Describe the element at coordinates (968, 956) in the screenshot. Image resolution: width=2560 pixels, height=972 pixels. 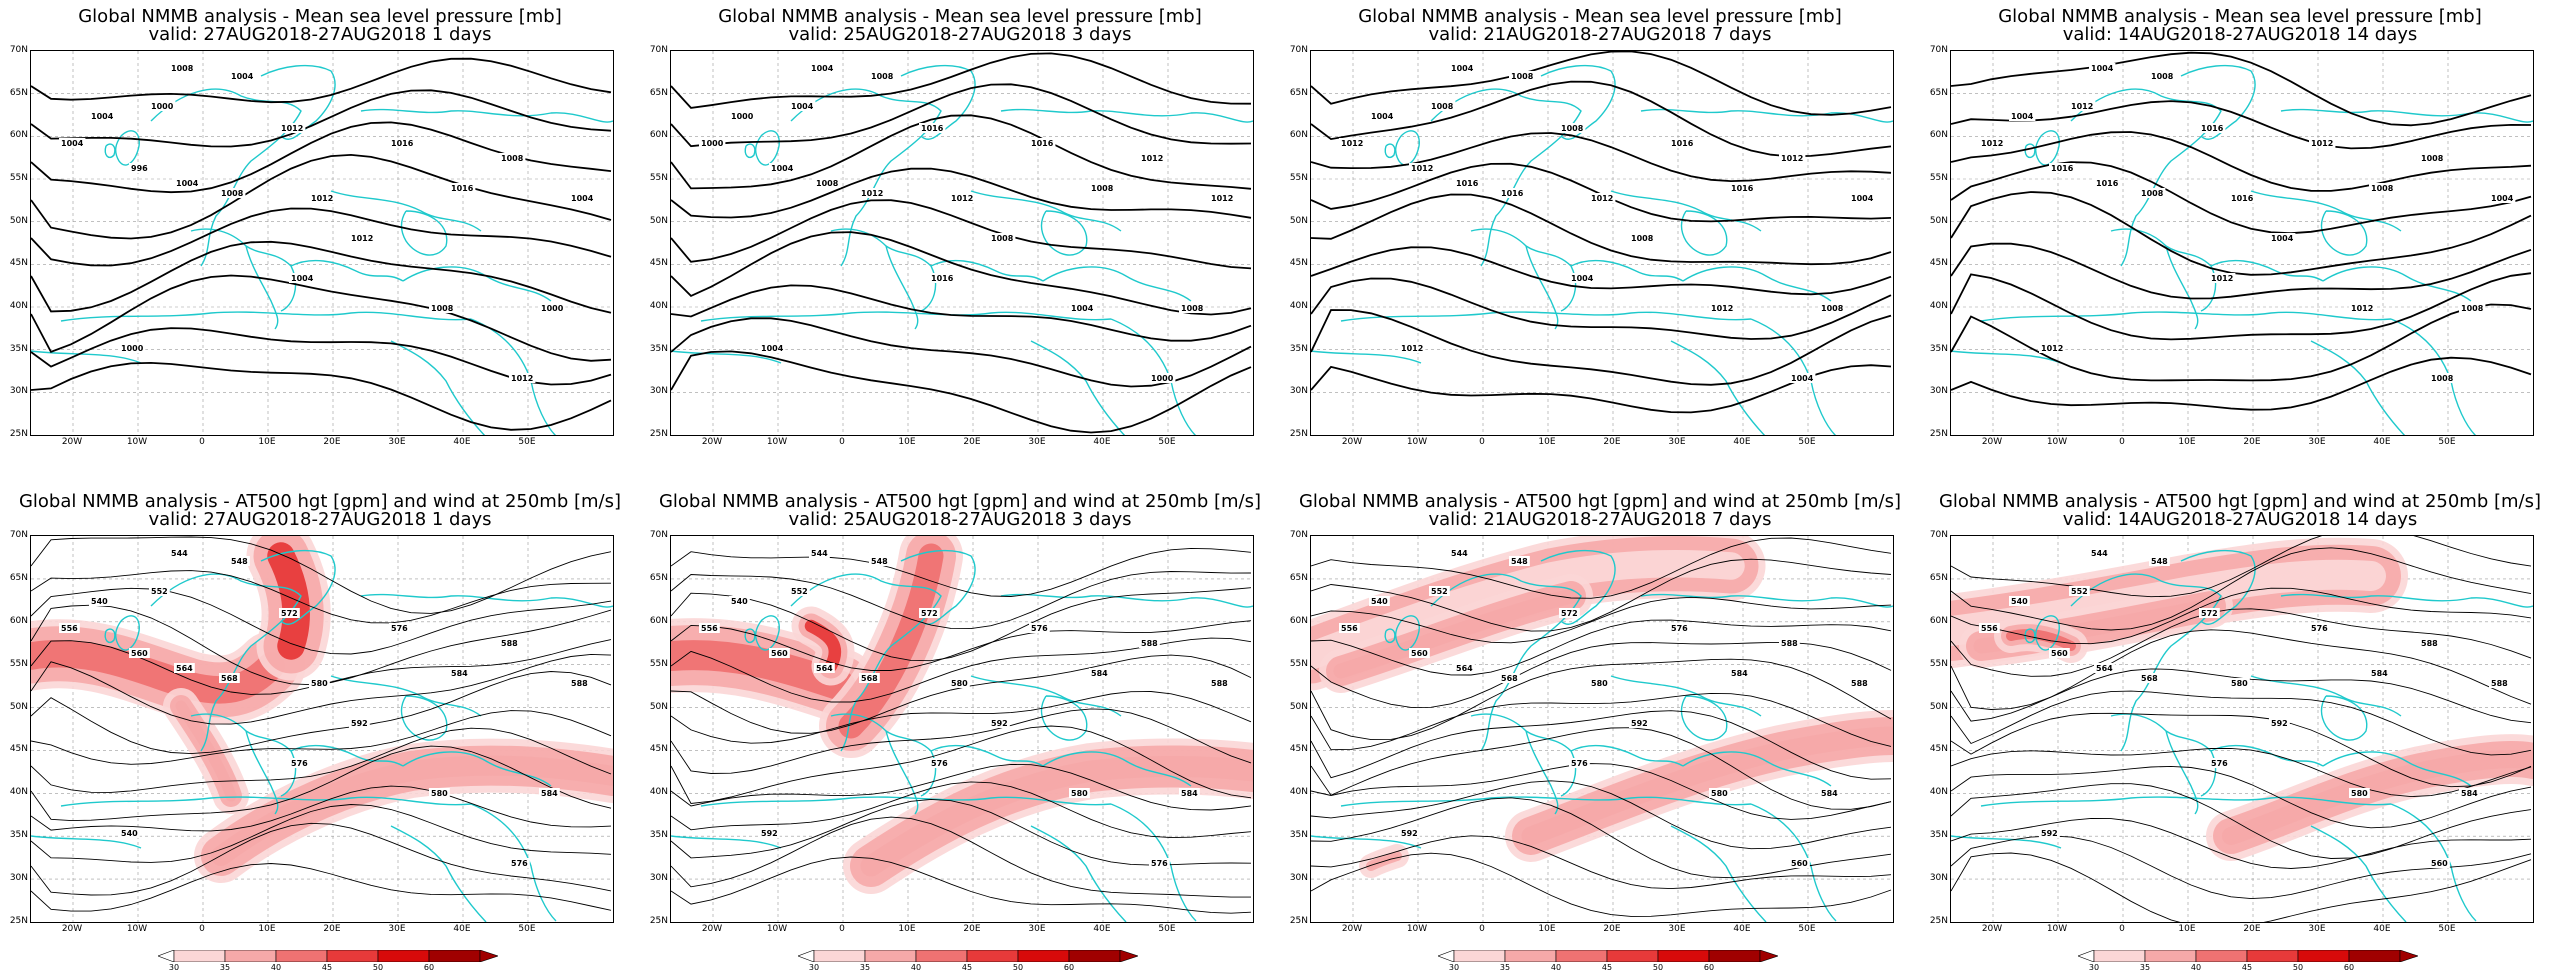
I see `wind-colorbar` at that location.